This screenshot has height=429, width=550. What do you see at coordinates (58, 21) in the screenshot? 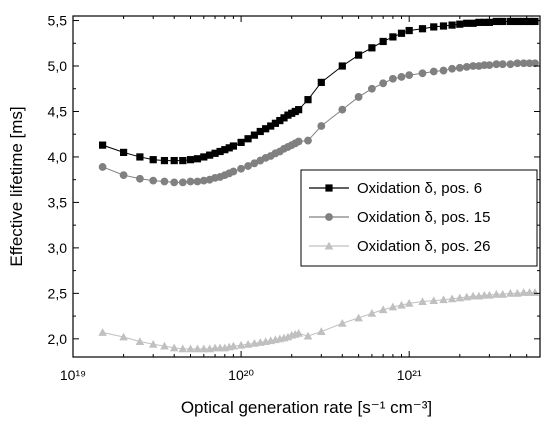
I see `y-tick-label: 5,5` at bounding box center [58, 21].